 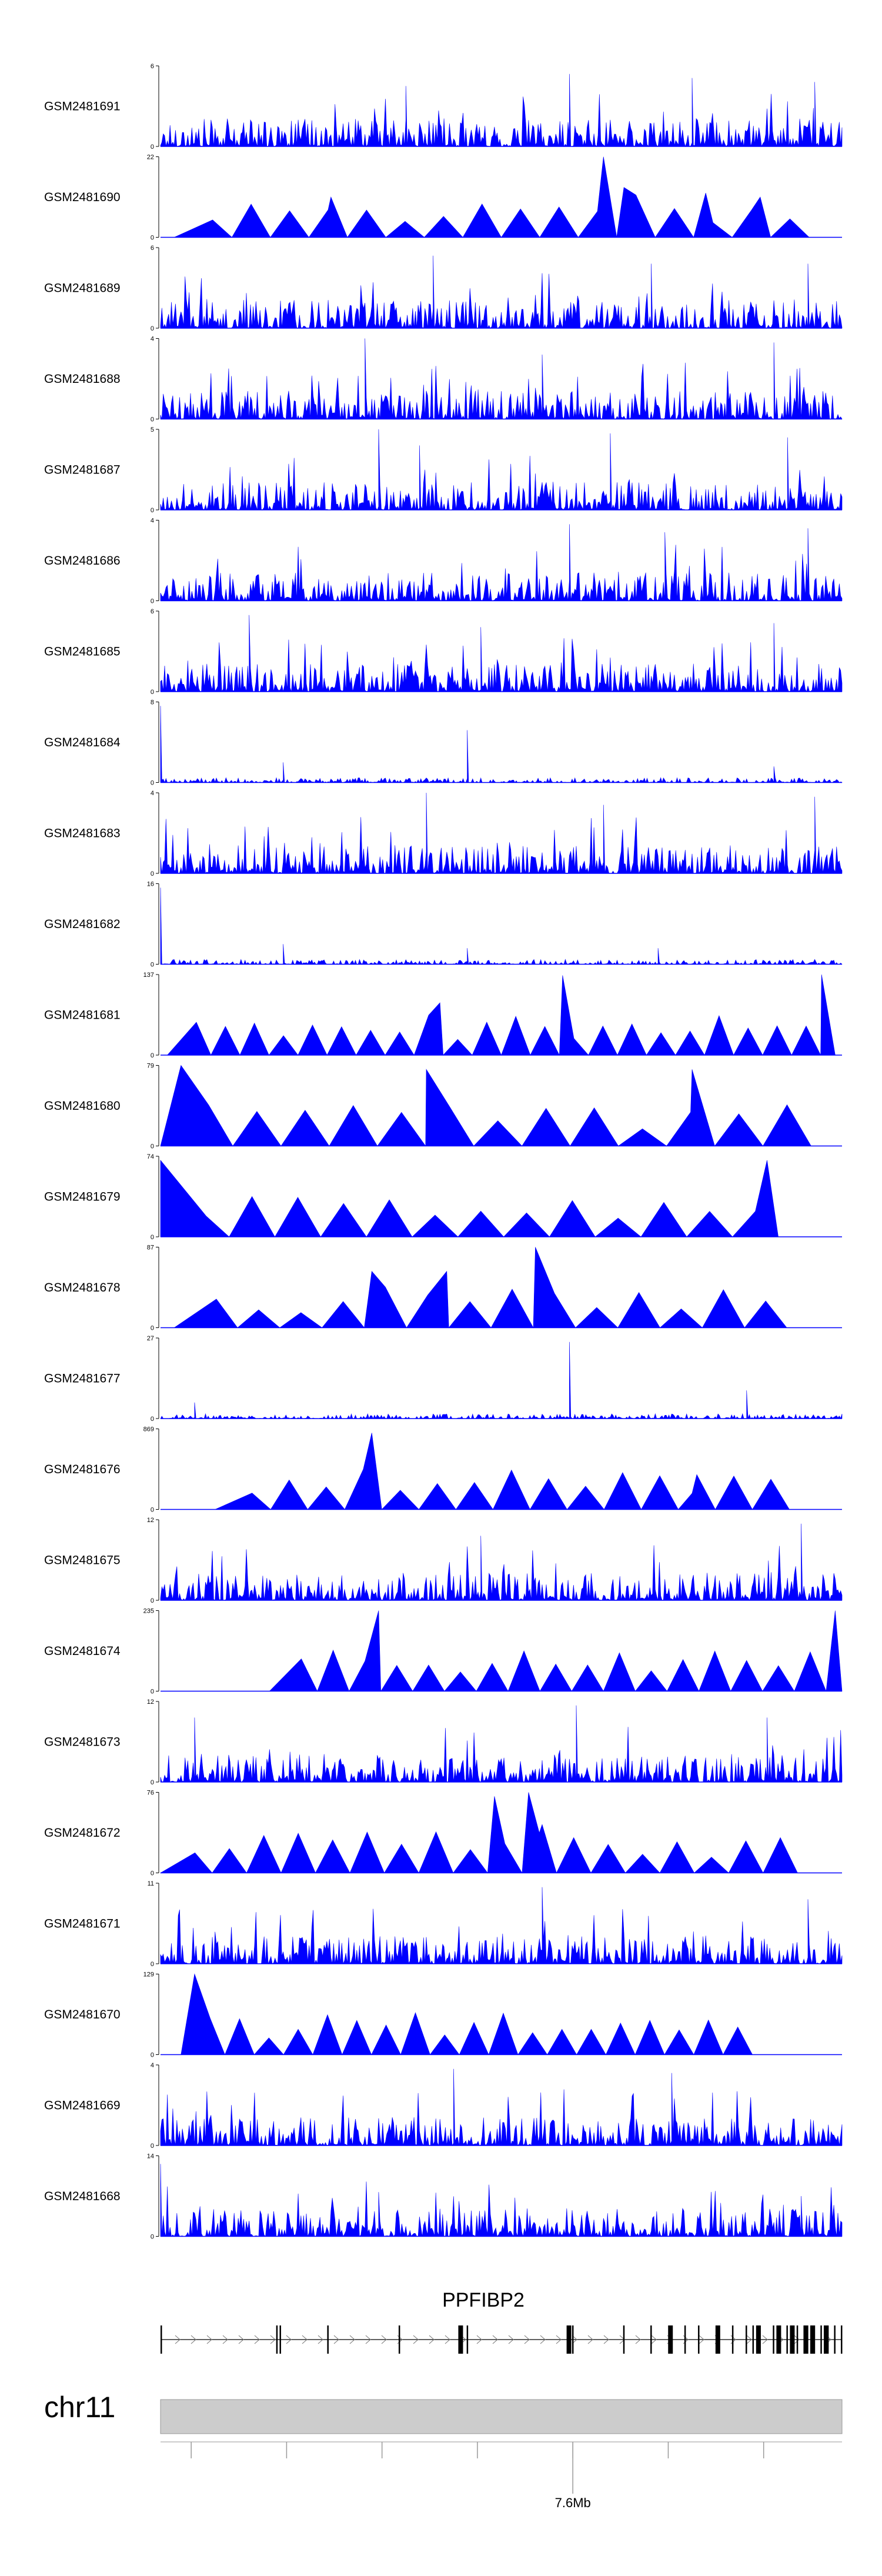 What do you see at coordinates (82, 924) in the screenshot?
I see `track-label: GSM2481682` at bounding box center [82, 924].